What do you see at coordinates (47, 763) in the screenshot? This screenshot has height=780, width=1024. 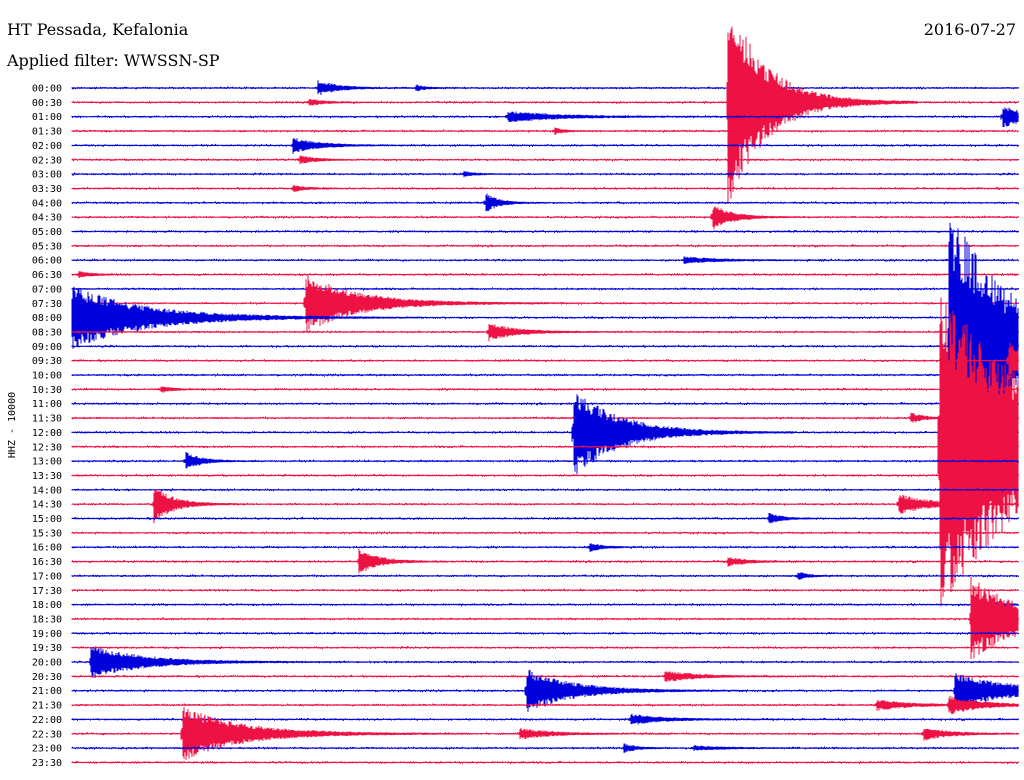 I see `row-time-label: 23:30` at bounding box center [47, 763].